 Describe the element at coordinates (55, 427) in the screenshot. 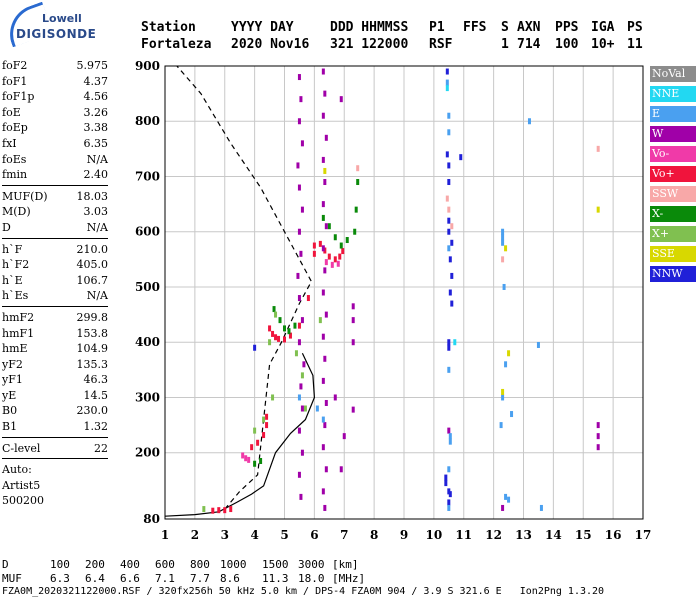

I see `param-row-b1: B1 1.32` at that location.